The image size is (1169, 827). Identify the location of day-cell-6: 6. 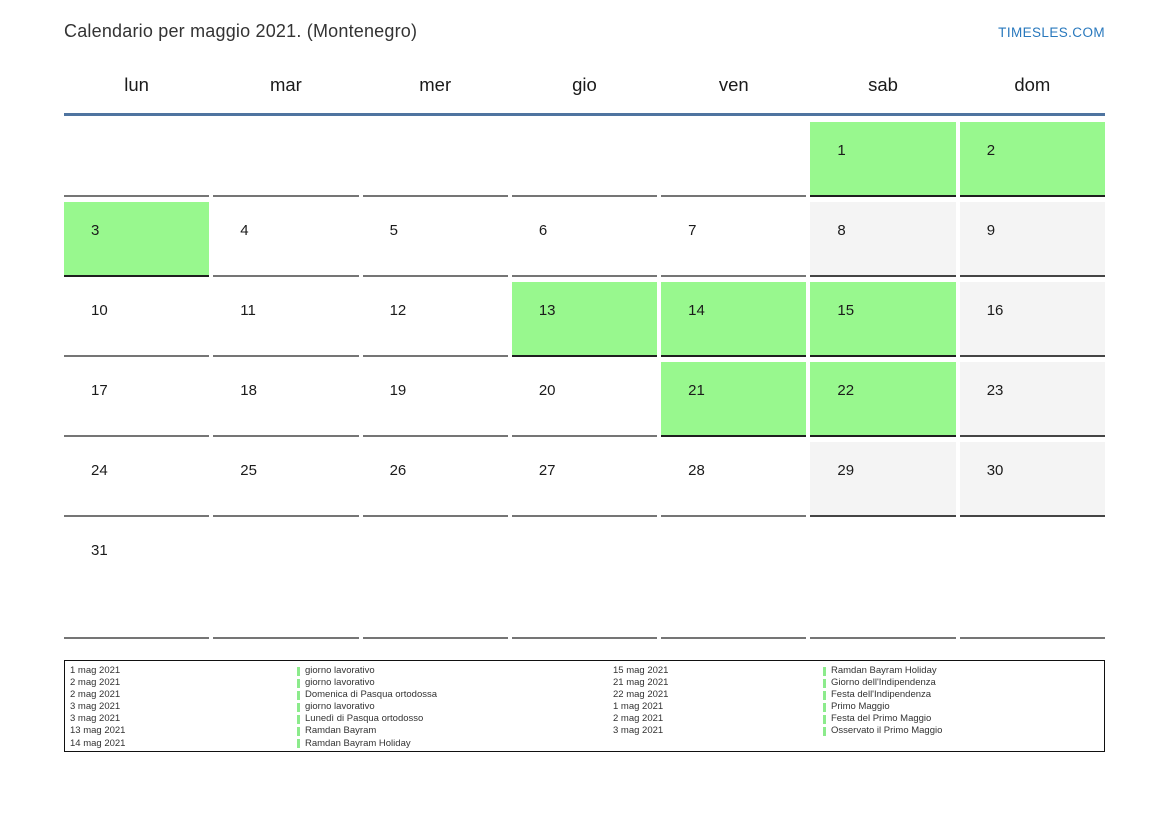
(584, 239).